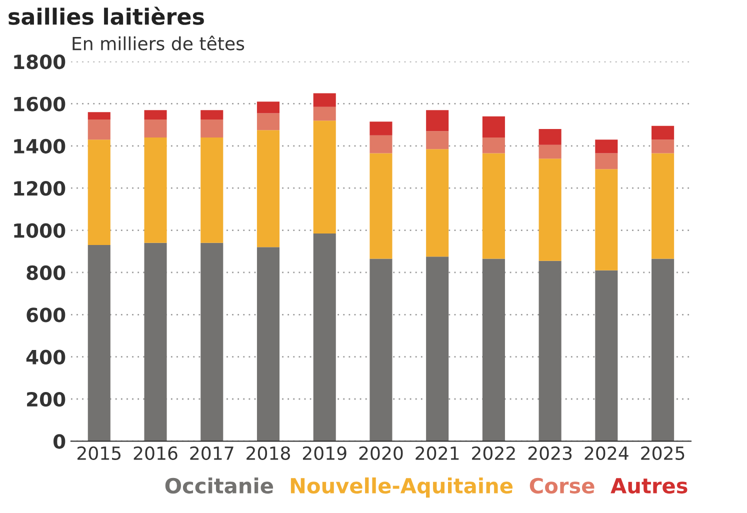 The image size is (747, 513). What do you see at coordinates (40, 230) in the screenshot?
I see `y-tick-label: 1000` at bounding box center [40, 230].